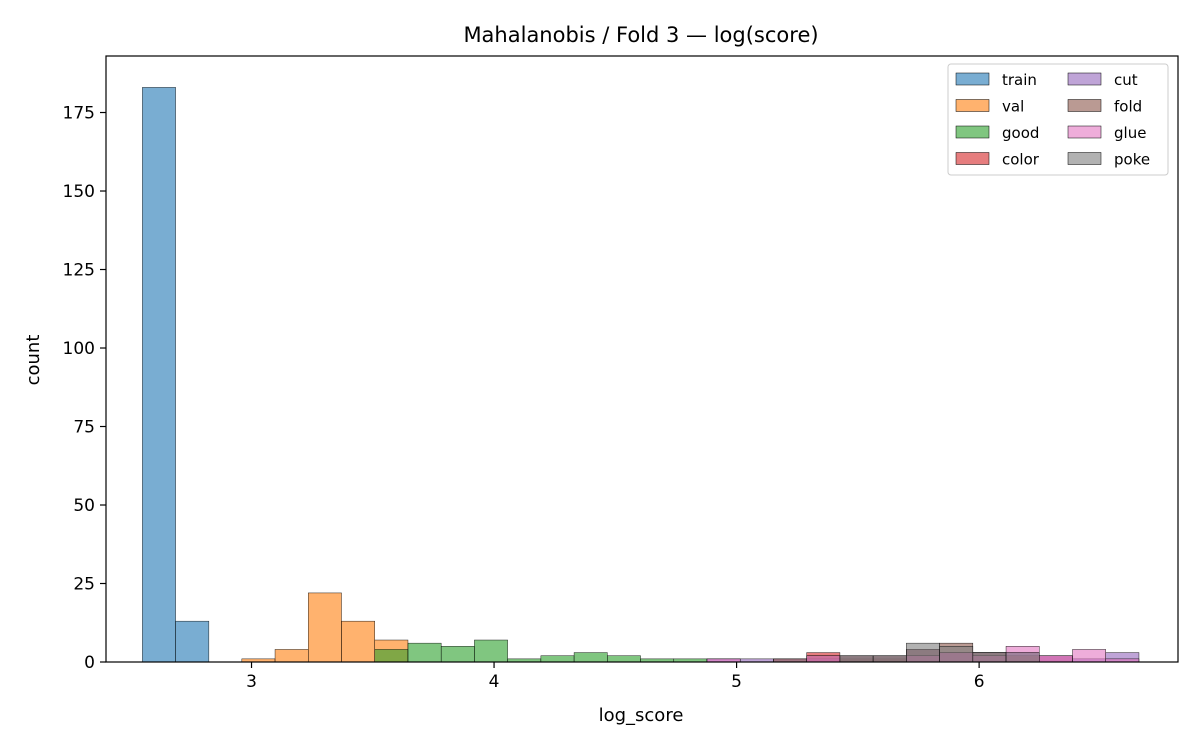 The image size is (1200, 750). What do you see at coordinates (79, 114) in the screenshot?
I see `y-tick-label: 175` at bounding box center [79, 114].